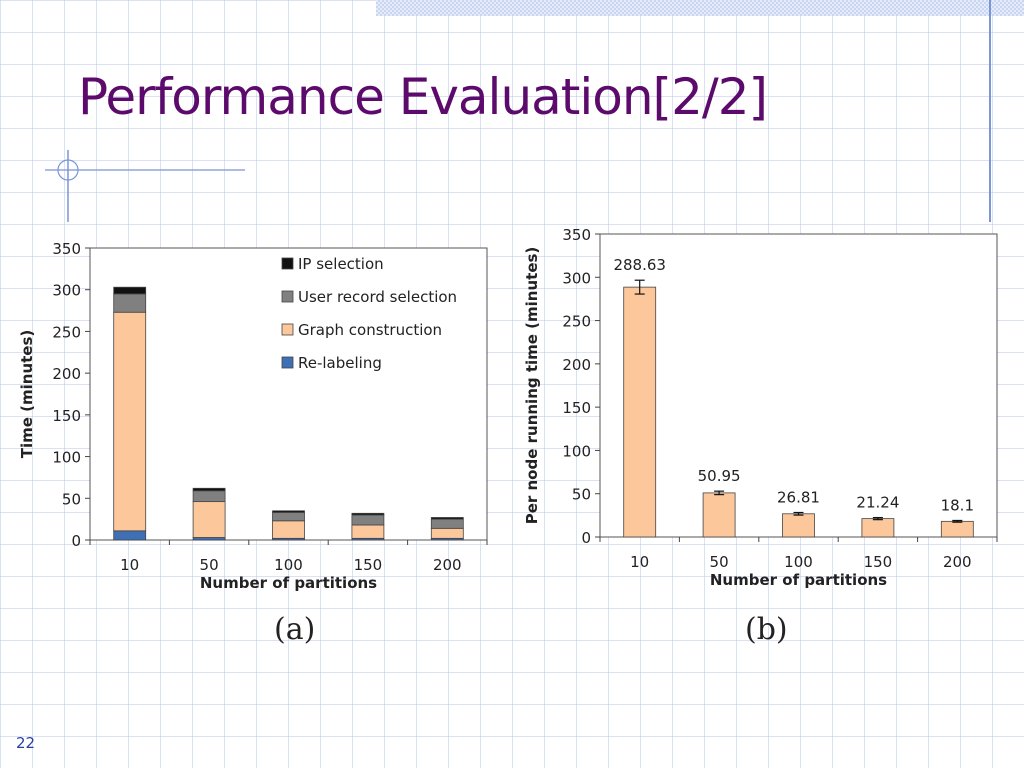 The width and height of the screenshot is (1024, 768). What do you see at coordinates (27, 394) in the screenshot?
I see `y-axis-title: Time (minutes)` at bounding box center [27, 394].